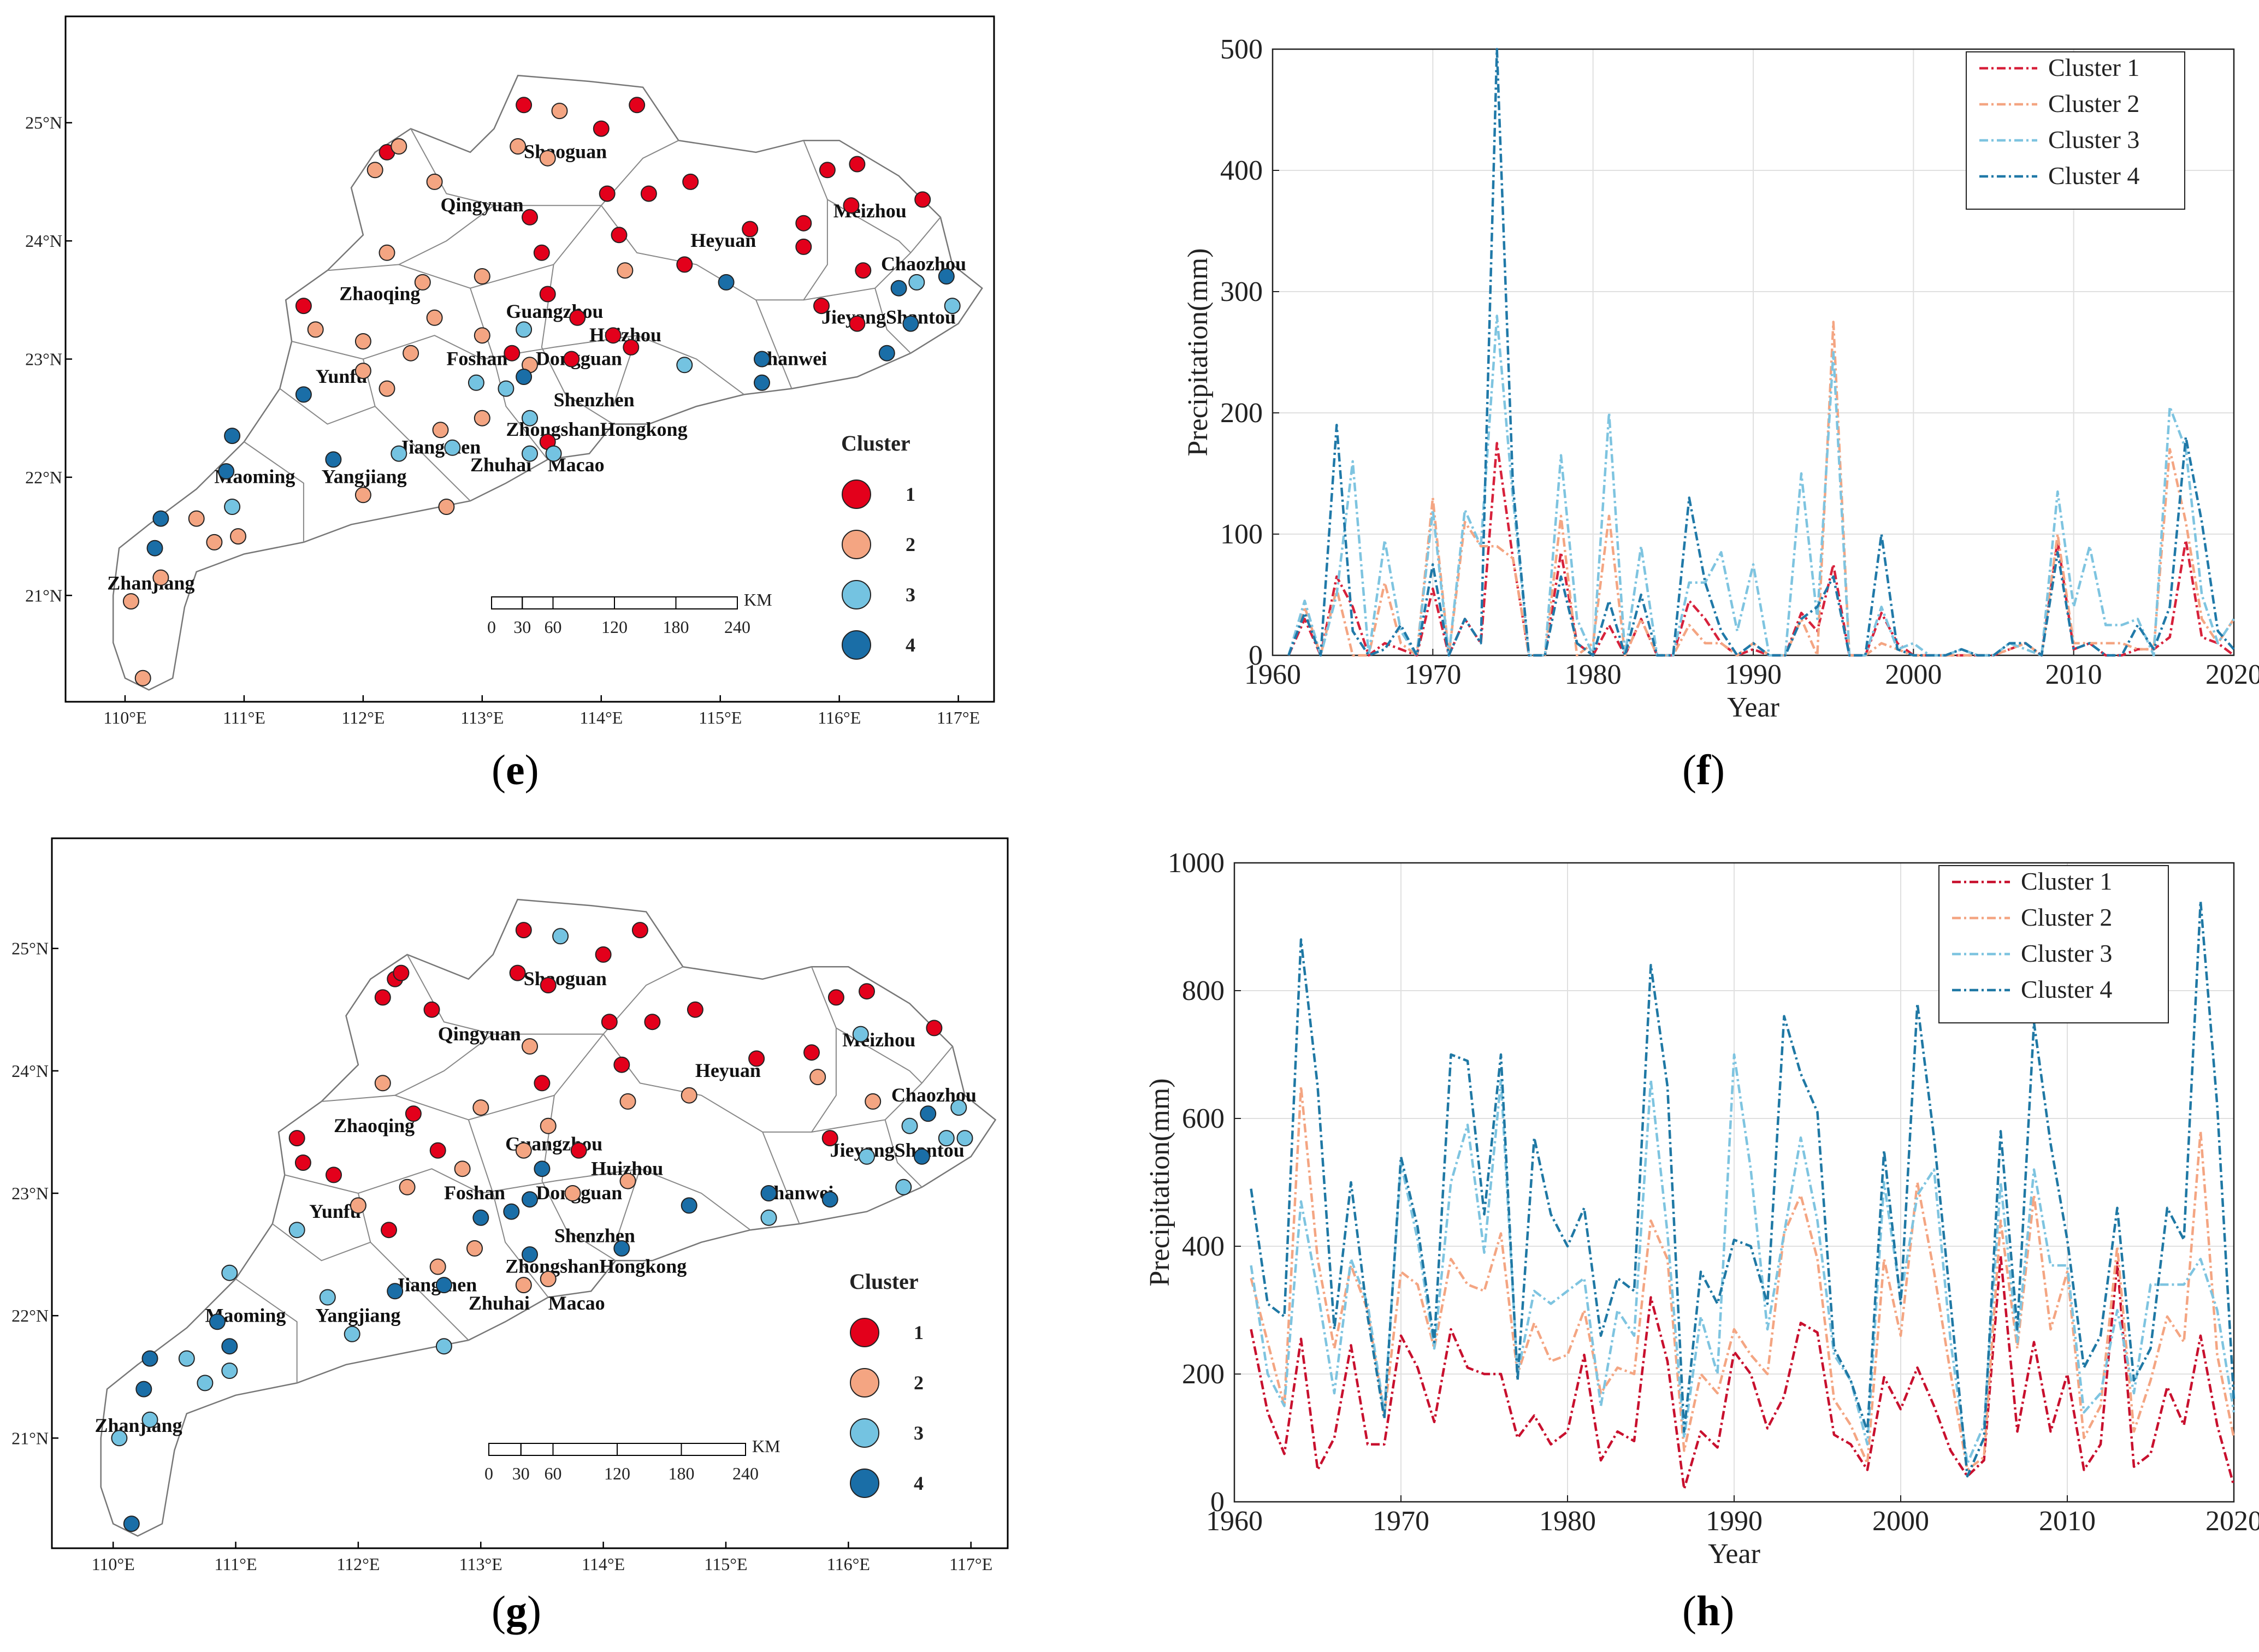  What do you see at coordinates (30, 1438) in the screenshot?
I see `lat-tick-label: 21°N` at bounding box center [30, 1438].